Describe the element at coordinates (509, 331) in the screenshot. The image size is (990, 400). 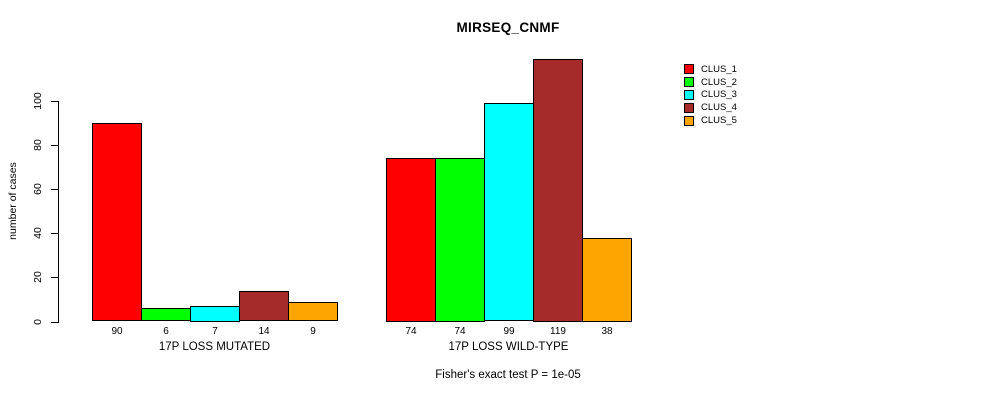
I see `bar-value-label: 99` at that location.